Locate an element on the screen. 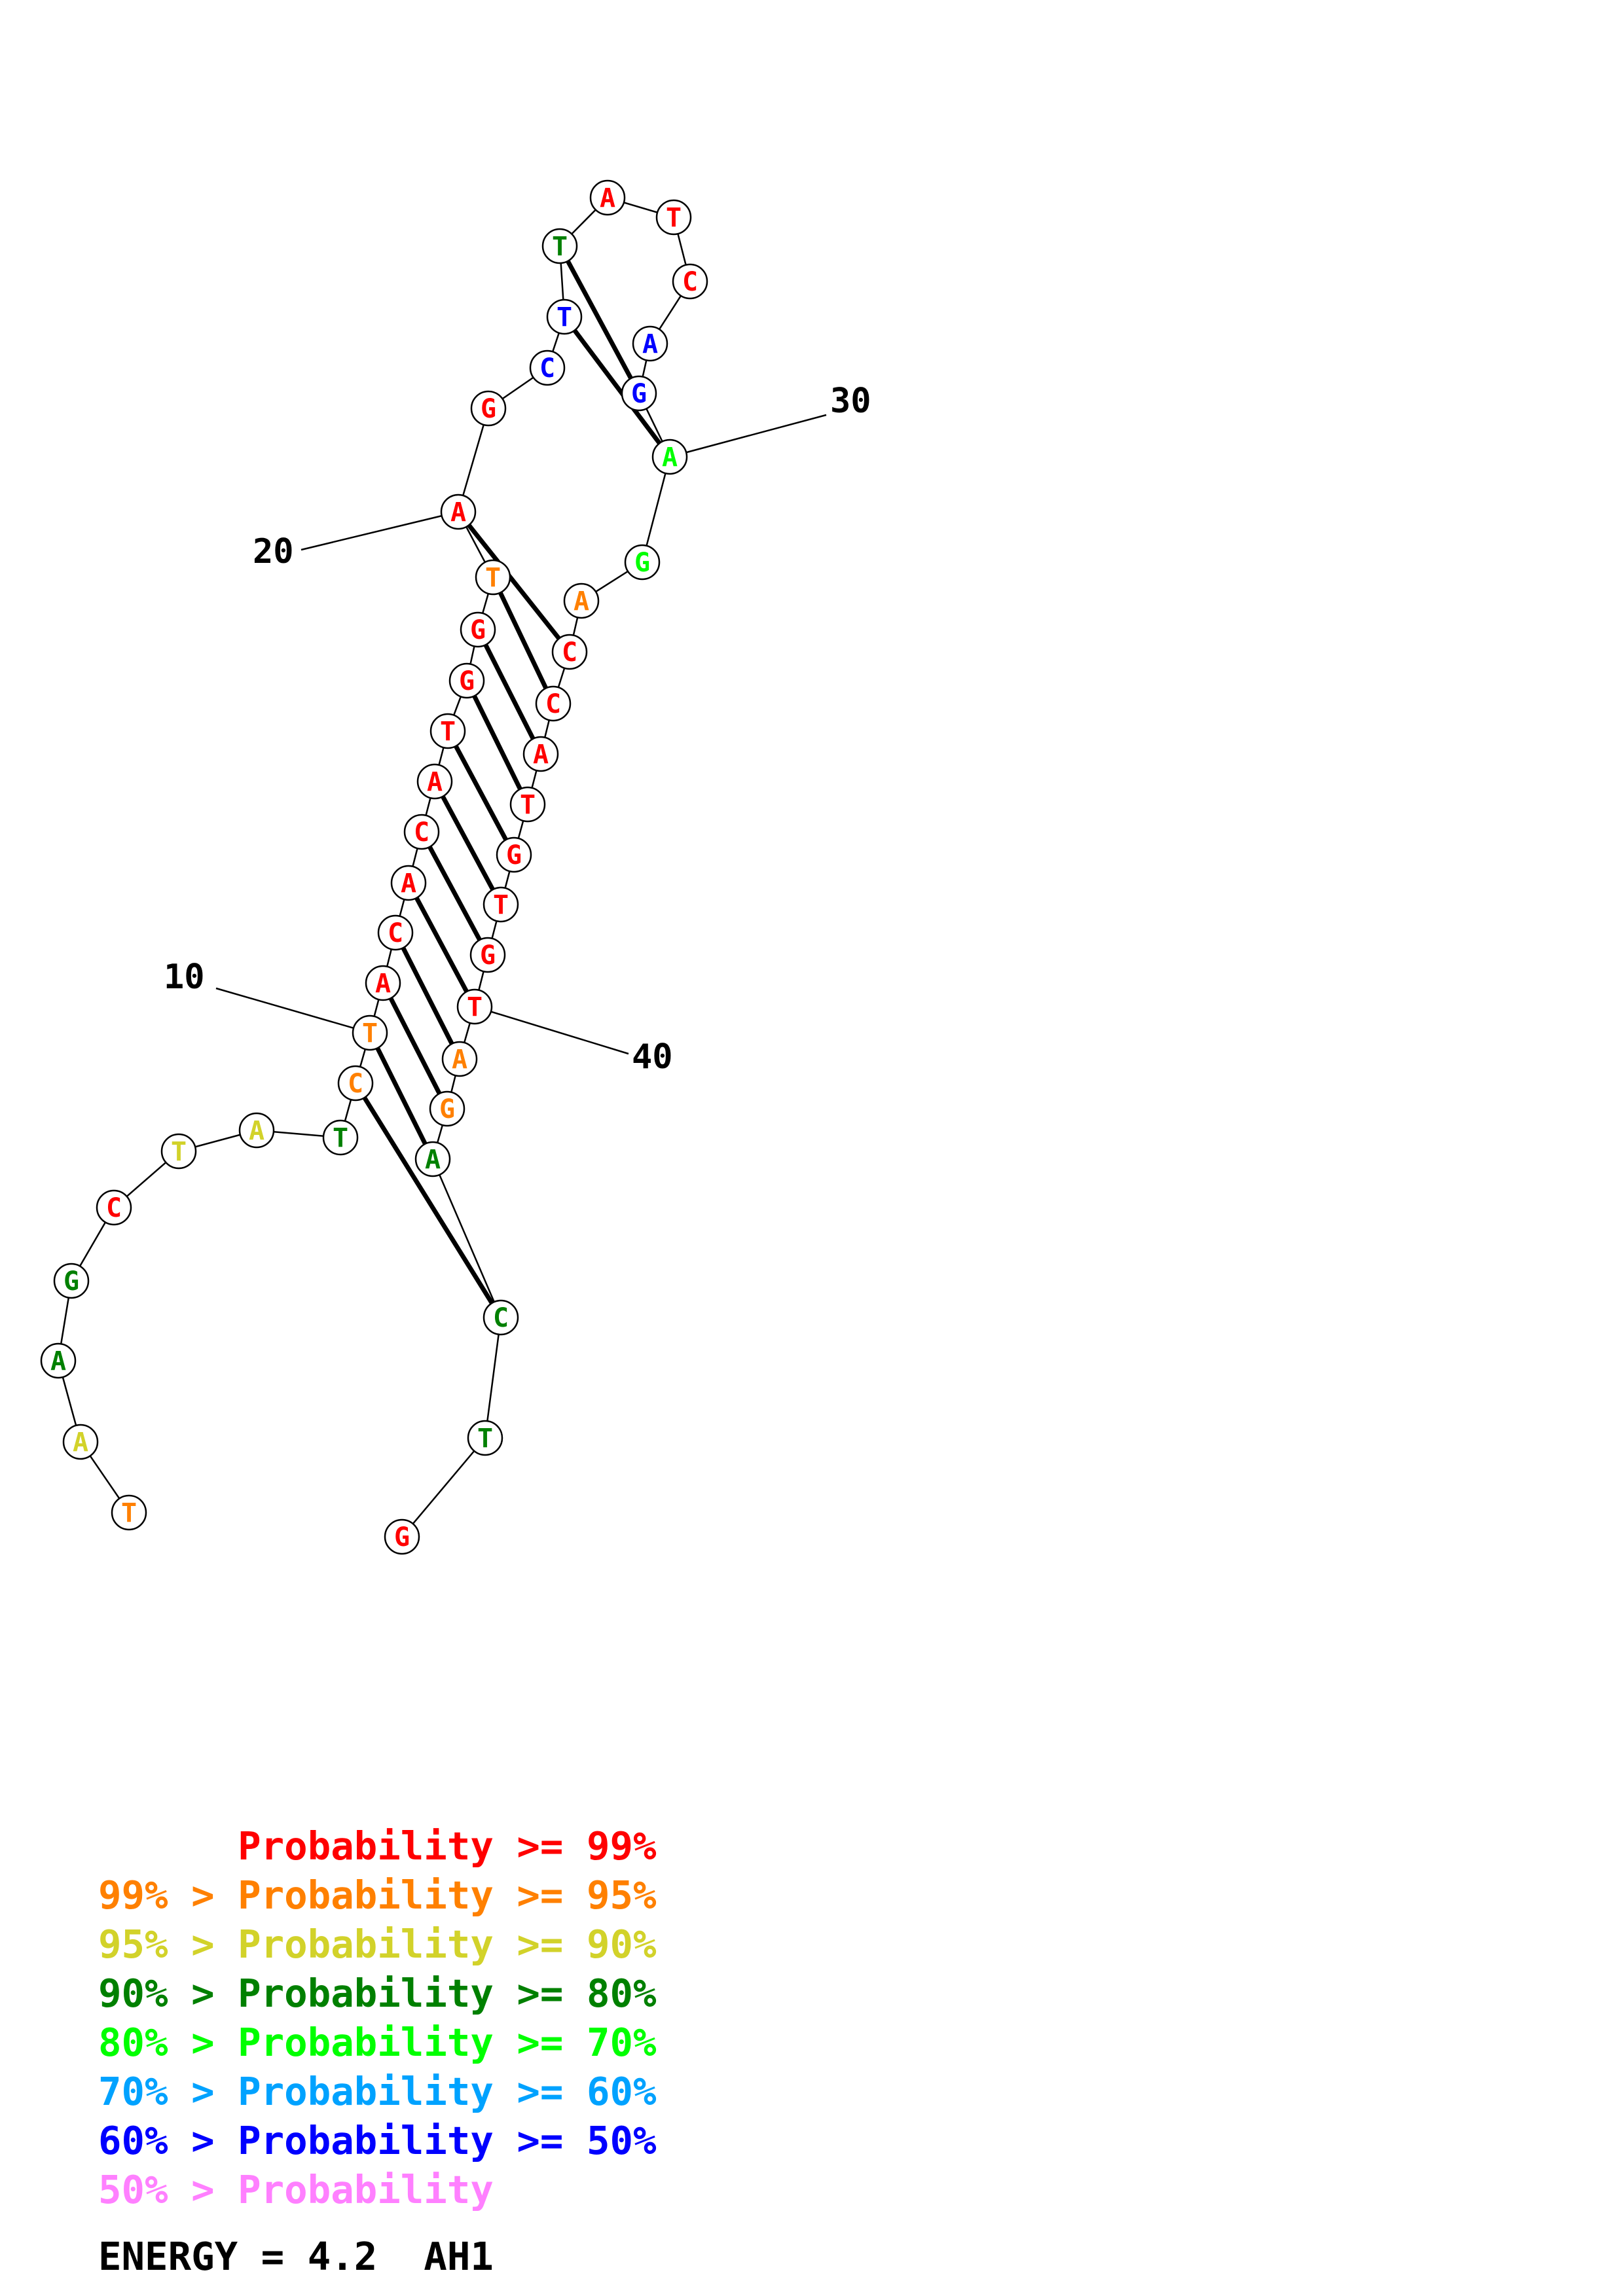 The width and height of the screenshot is (1623, 2296). nucleotide-16: T is located at coordinates (447, 731).